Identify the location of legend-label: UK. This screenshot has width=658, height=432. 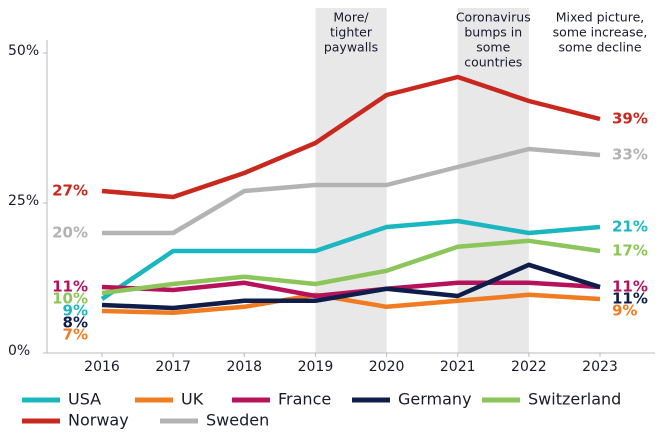
(192, 399).